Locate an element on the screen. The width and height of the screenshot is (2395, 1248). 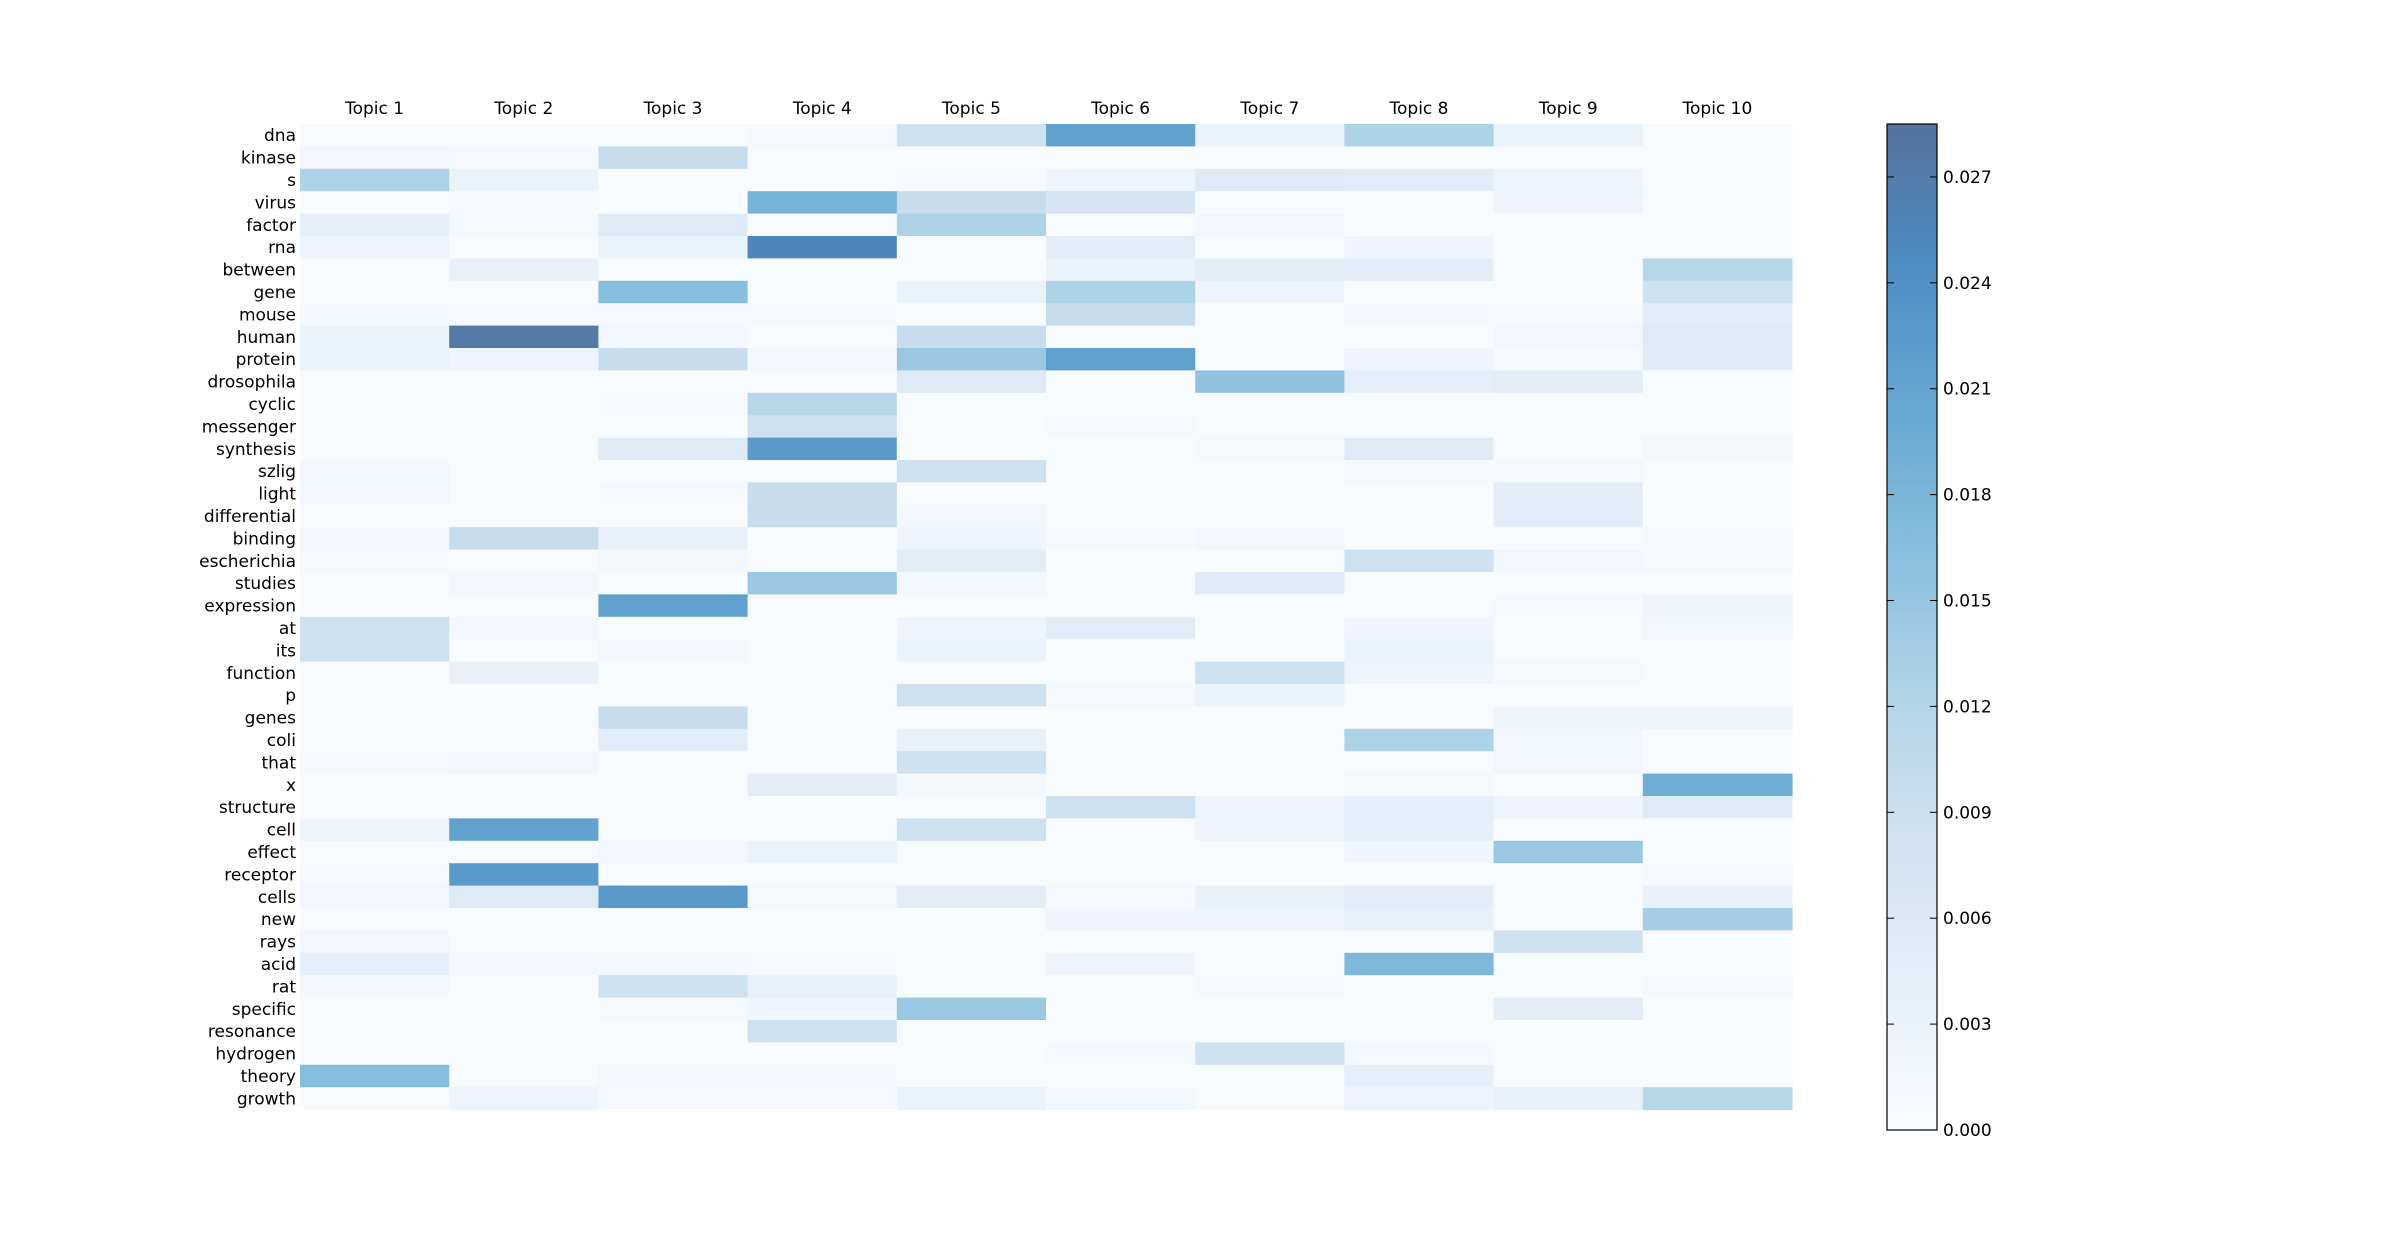
row-label: effect is located at coordinates (271, 853).